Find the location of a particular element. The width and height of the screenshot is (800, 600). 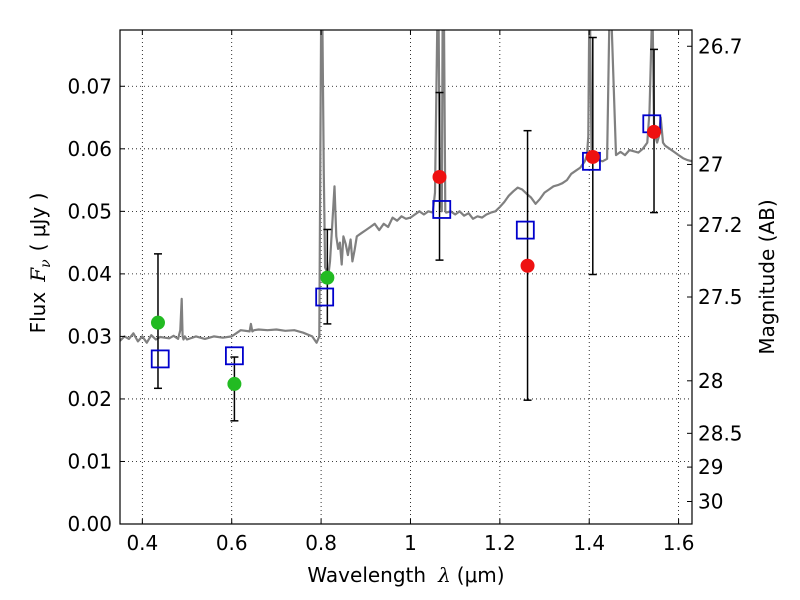

y-tick-label: 0.03 is located at coordinates (89, 336).